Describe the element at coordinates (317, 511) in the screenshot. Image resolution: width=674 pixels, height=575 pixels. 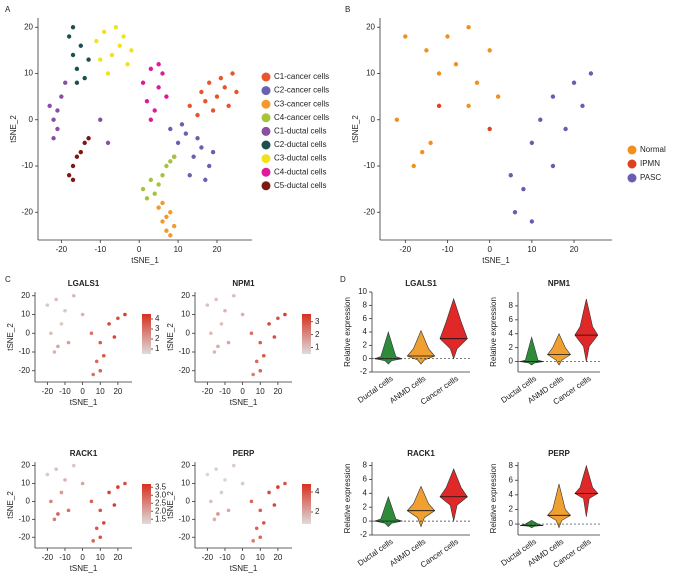
I see `colorbar-label: 2` at that location.